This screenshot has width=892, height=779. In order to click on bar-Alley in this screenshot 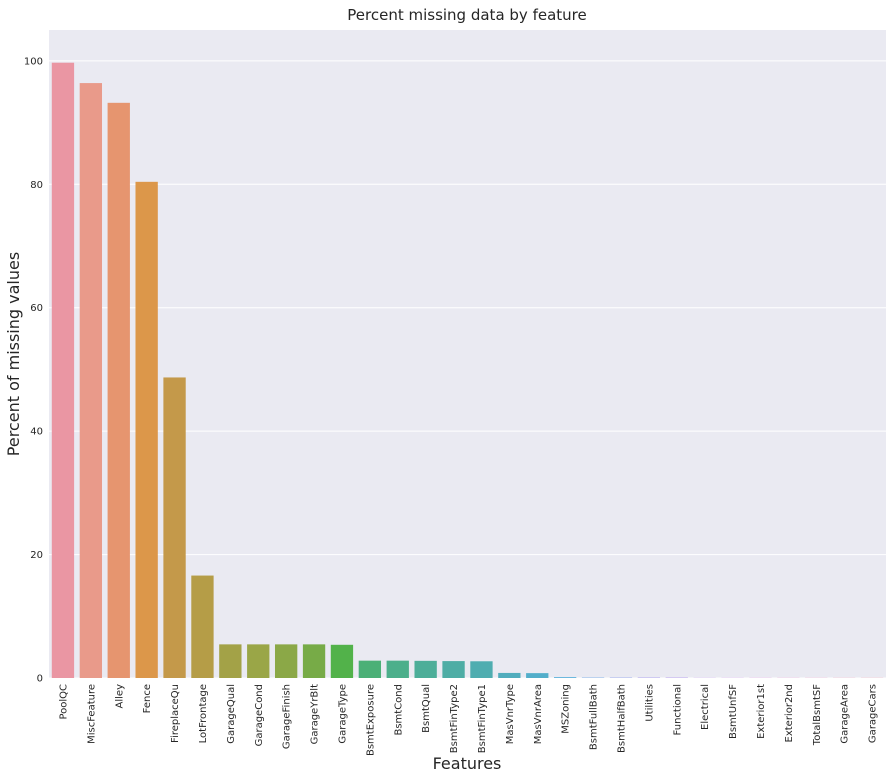, I will do `click(118, 390)`.